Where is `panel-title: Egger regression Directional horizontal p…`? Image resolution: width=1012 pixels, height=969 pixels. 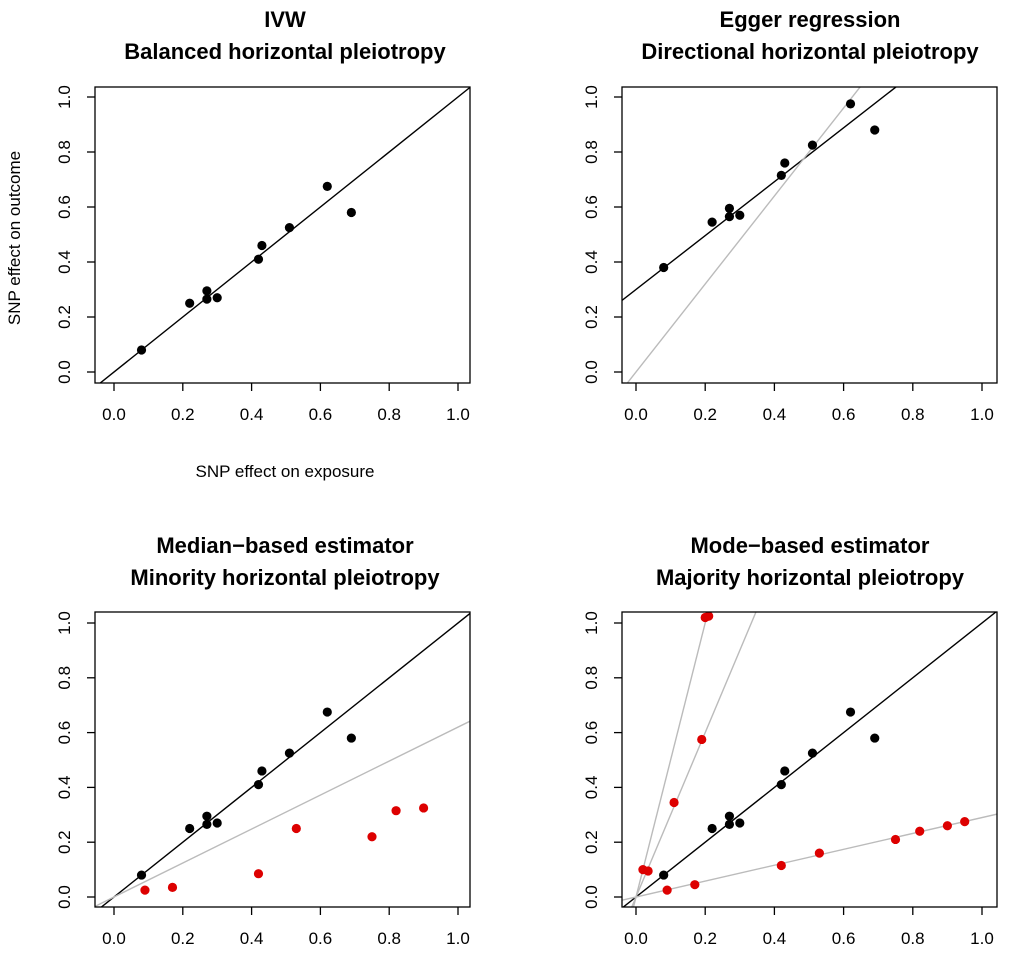
panel-title: Egger regression Directional horizontal p… is located at coordinates (810, 35).